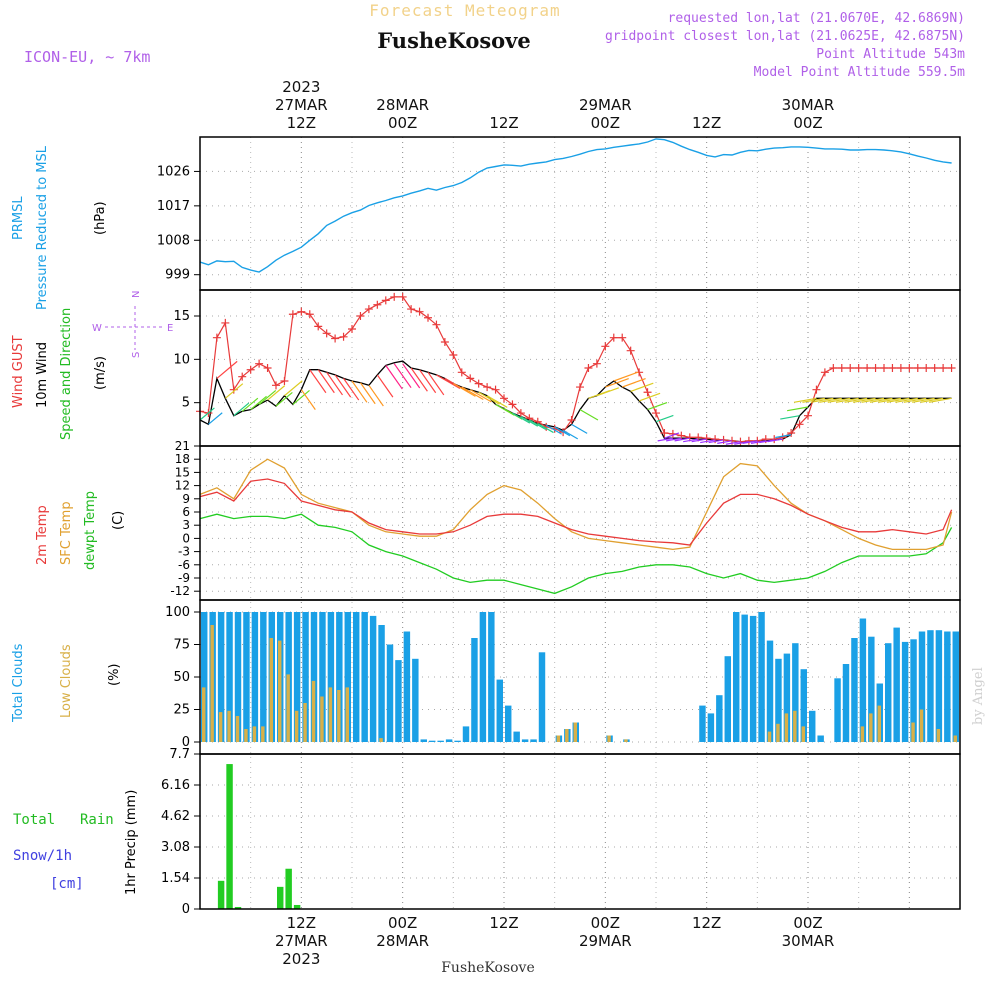  I want to click on cloud-label-unit: (%), so click(114, 675).